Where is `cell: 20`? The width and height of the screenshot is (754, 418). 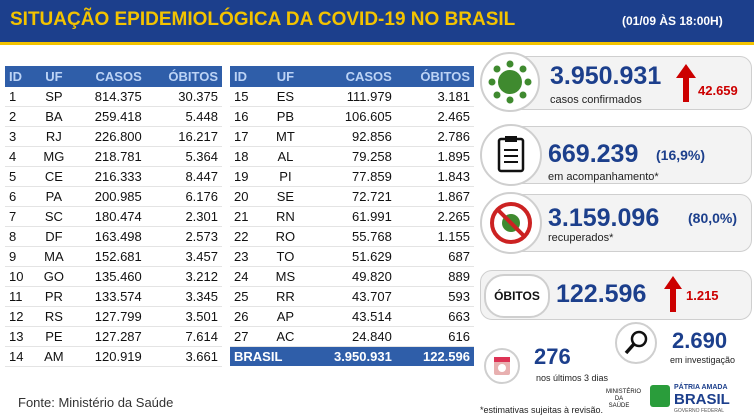 cell: 20 is located at coordinates (247, 196).